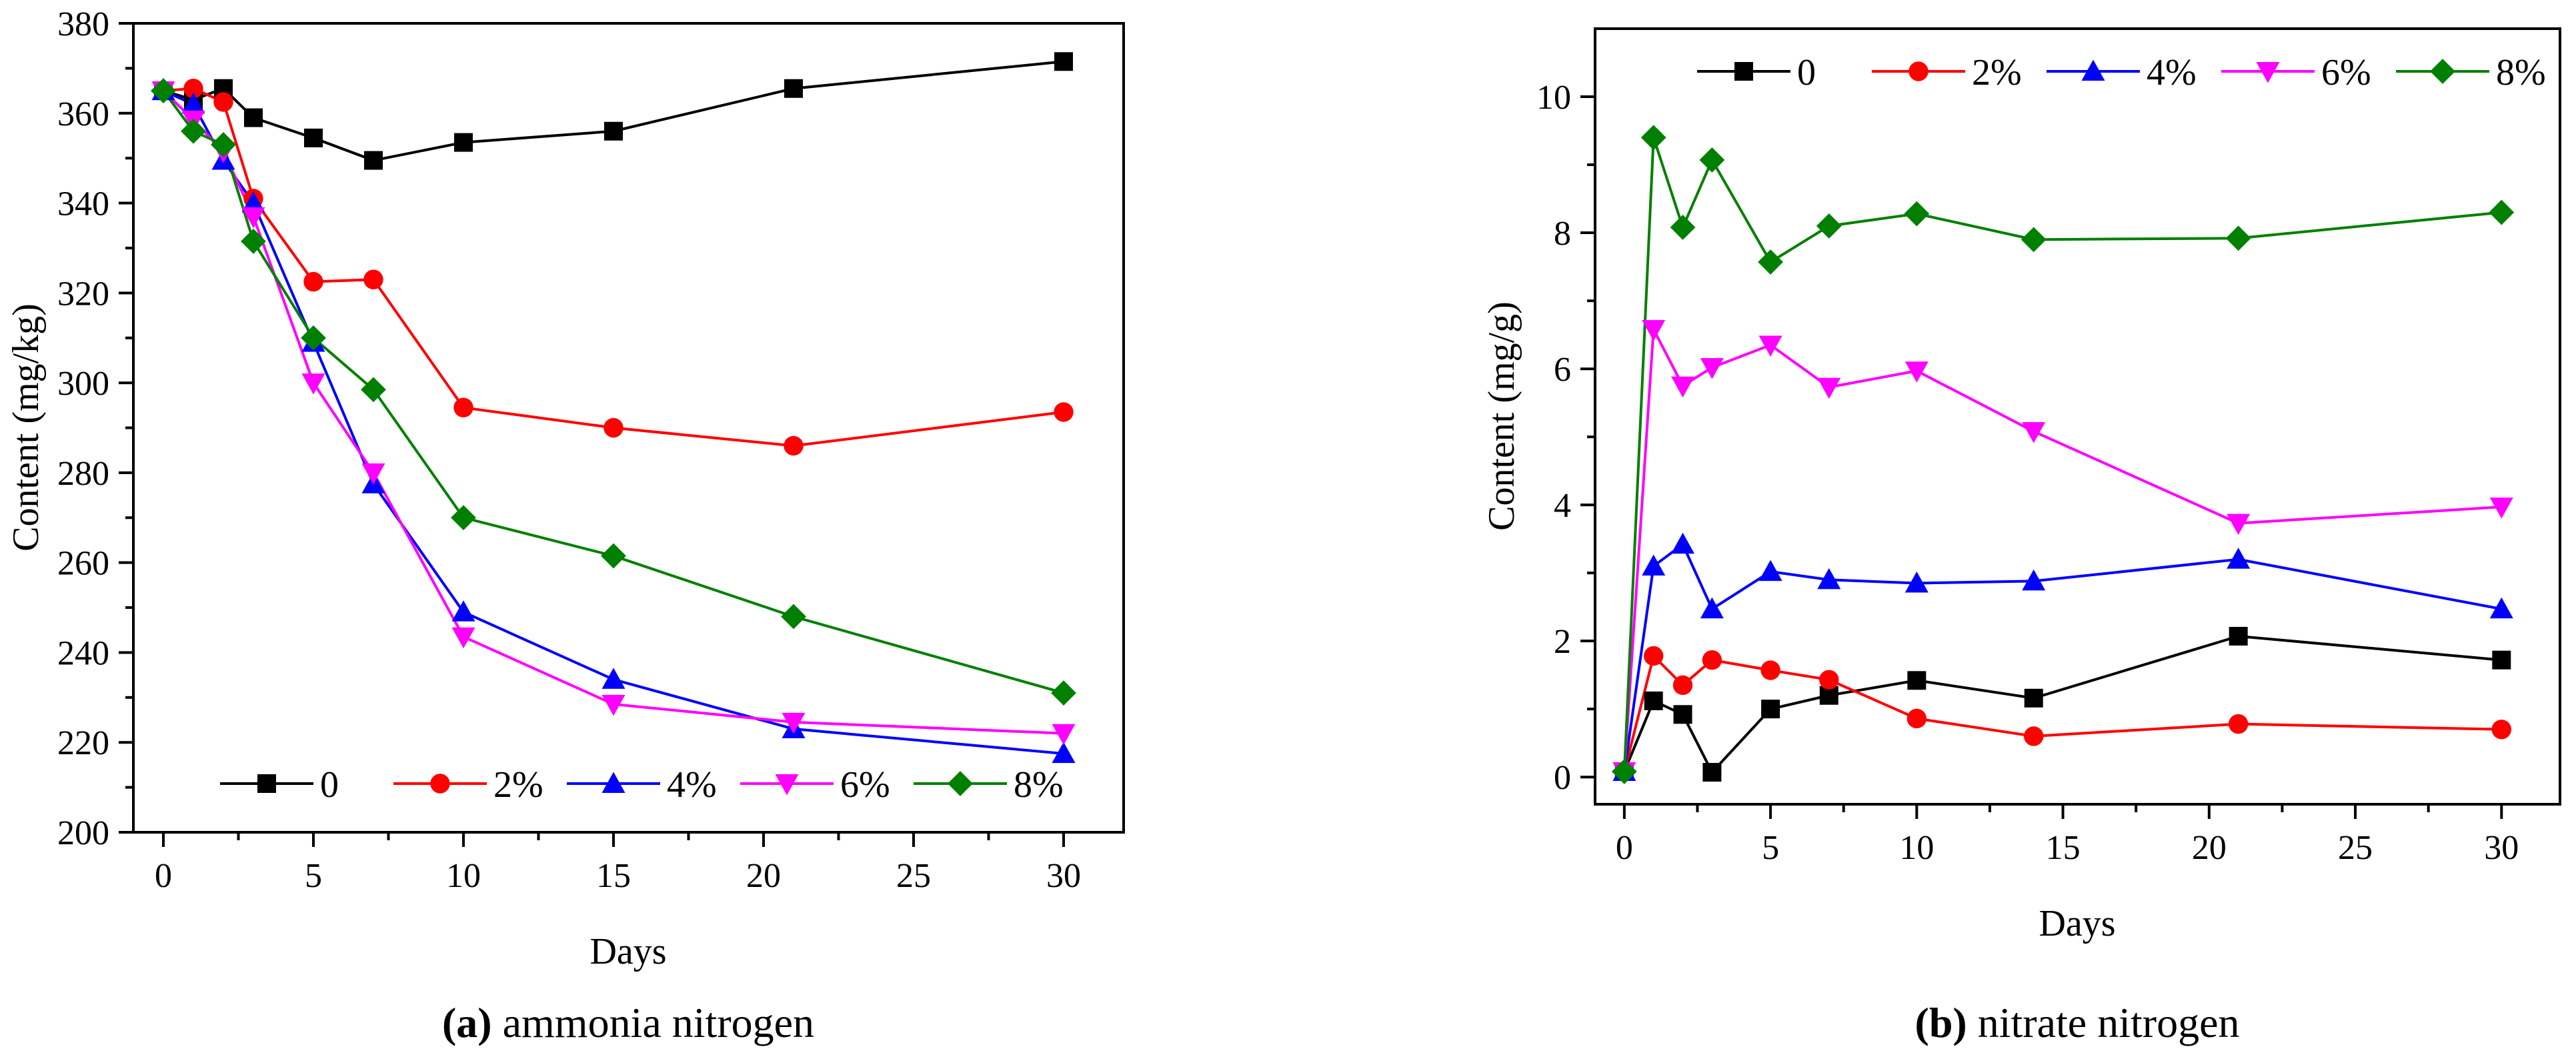 The image size is (2576, 1063). What do you see at coordinates (2077, 923) in the screenshot?
I see `panel-b-x-axis-title: Days` at bounding box center [2077, 923].